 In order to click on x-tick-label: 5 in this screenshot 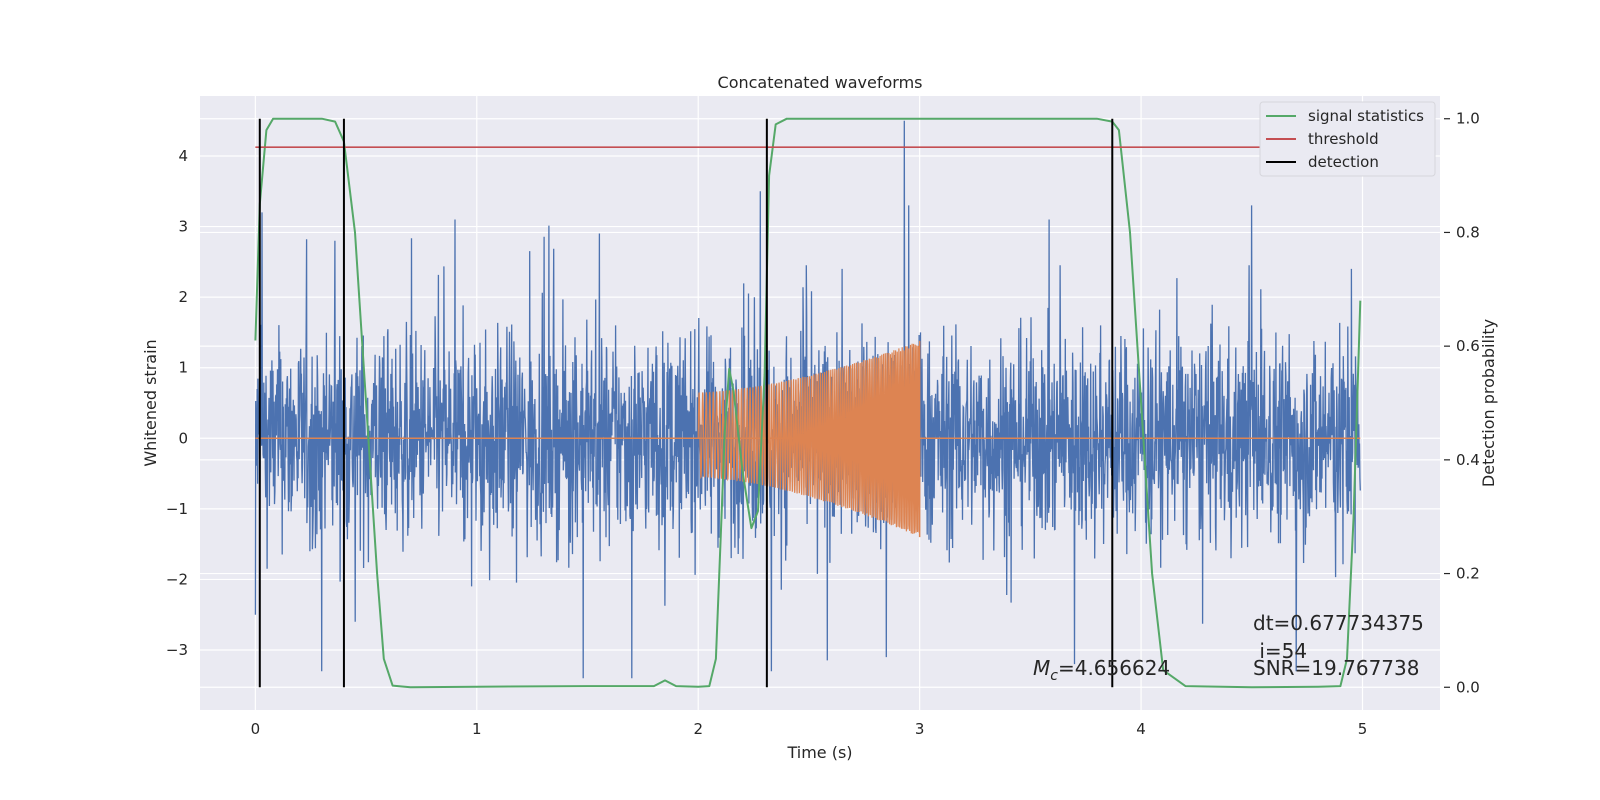, I will do `click(1363, 729)`.